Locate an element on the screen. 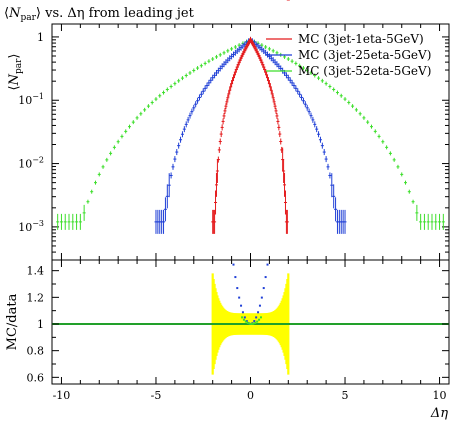 This screenshot has width=461, height=422. x-tick-label: 0 is located at coordinates (250, 395).